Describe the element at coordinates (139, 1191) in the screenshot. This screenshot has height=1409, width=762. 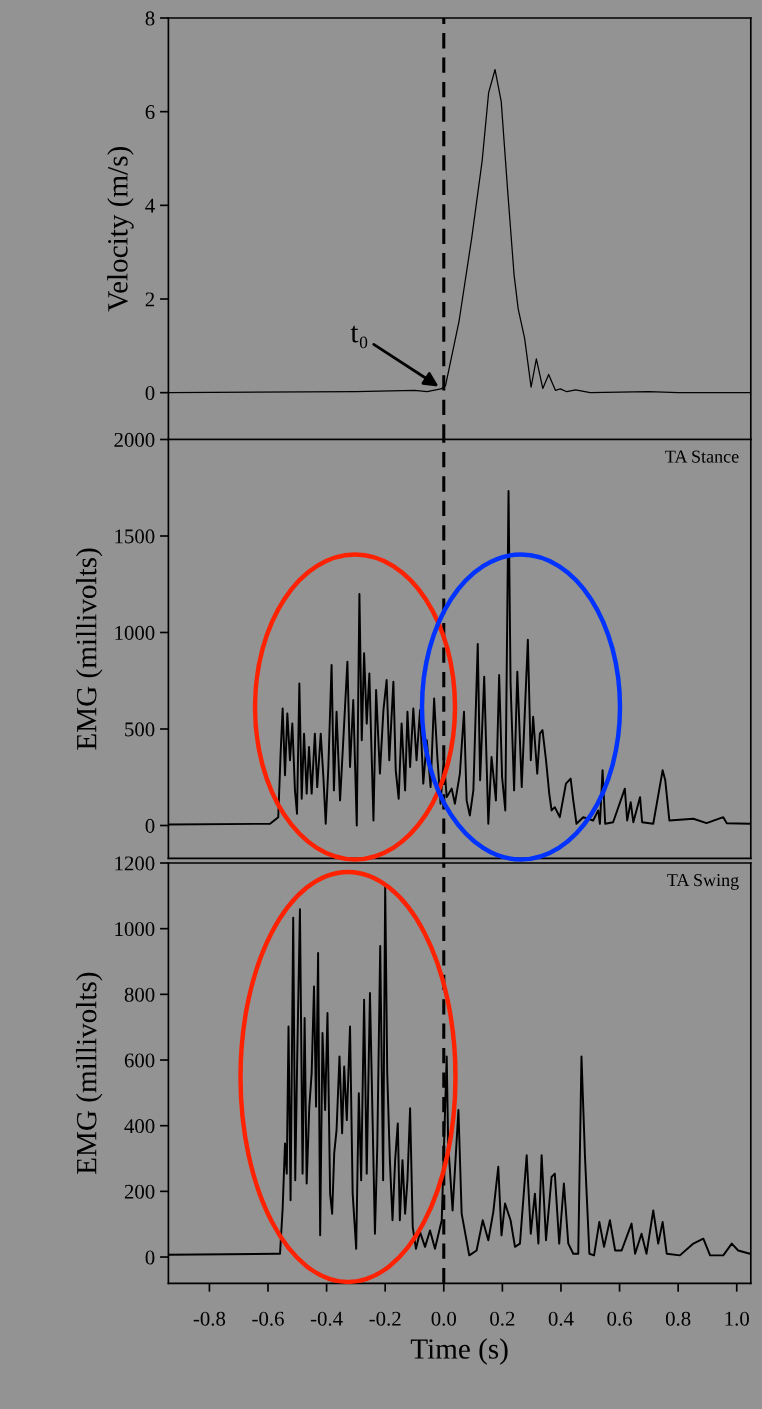
I see `y-tick-label: 200` at that location.